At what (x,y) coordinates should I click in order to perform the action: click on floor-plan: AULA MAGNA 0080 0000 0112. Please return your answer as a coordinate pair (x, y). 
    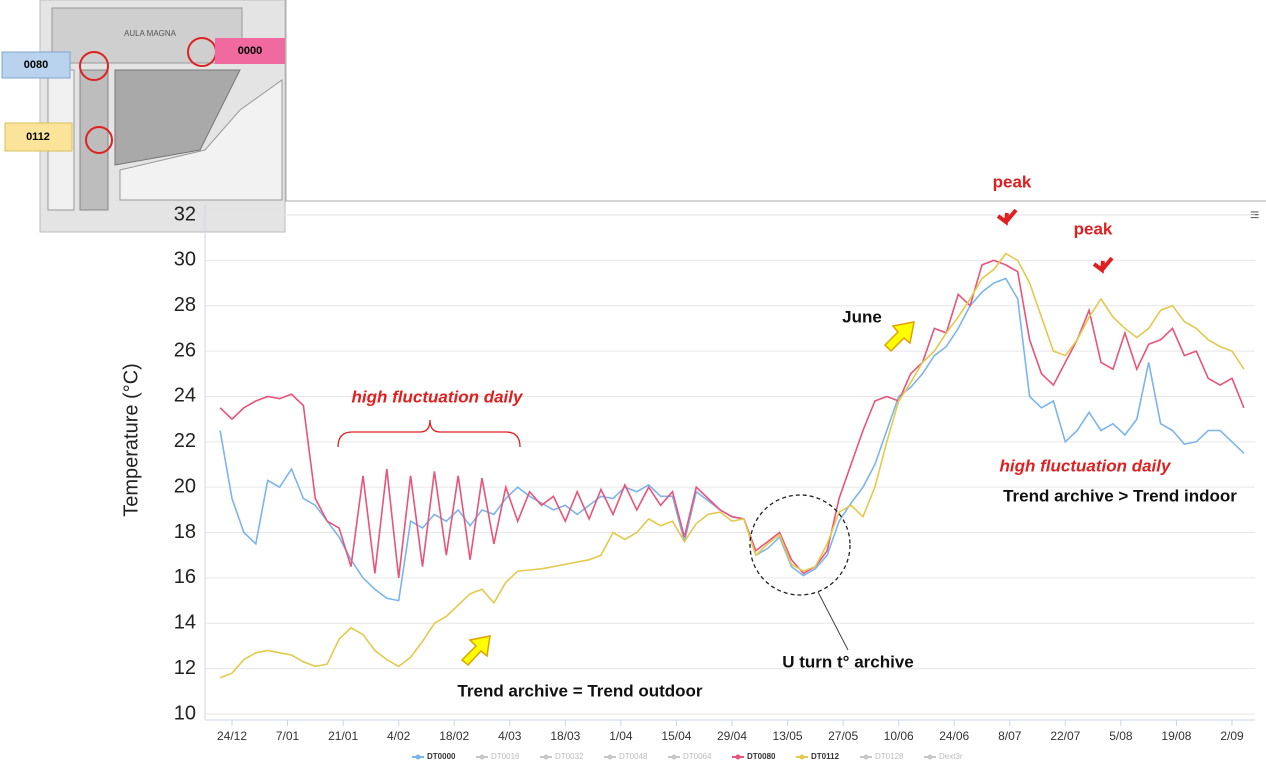
    Looking at the image, I should click on (143, 116).